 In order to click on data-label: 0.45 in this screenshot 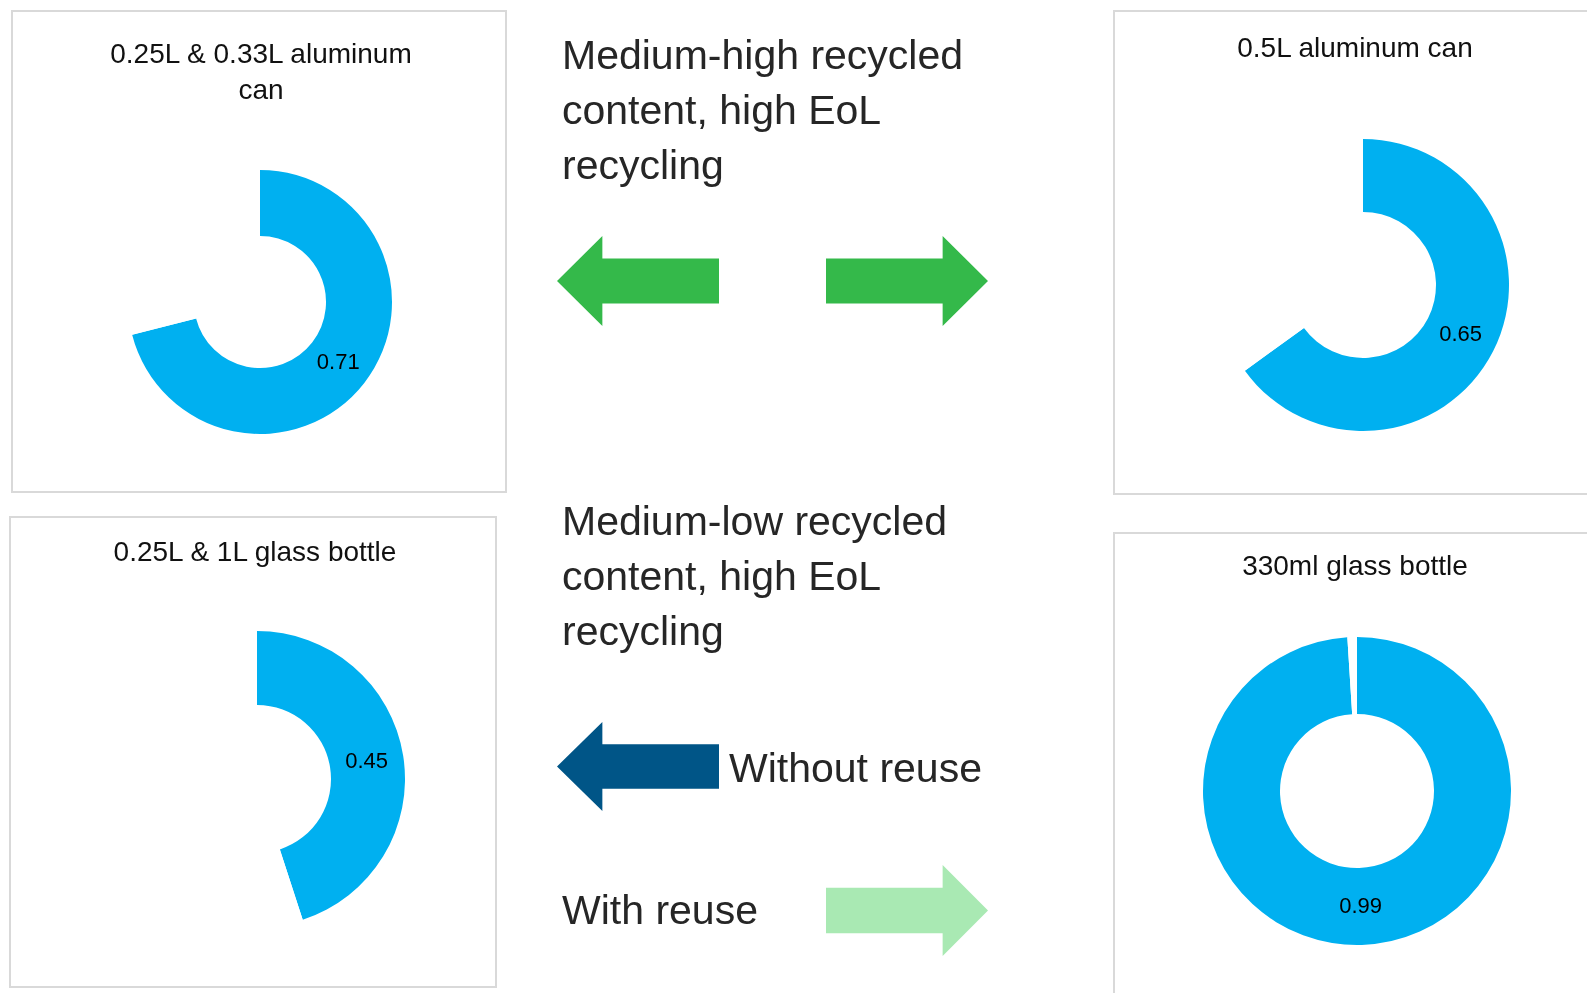, I will do `click(367, 760)`.